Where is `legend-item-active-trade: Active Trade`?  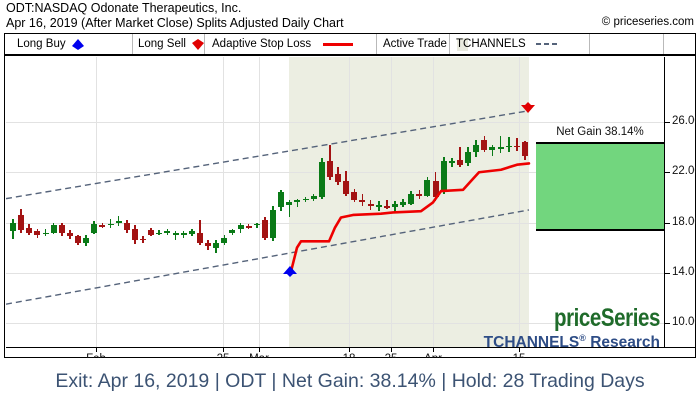 legend-item-active-trade: Active Trade is located at coordinates (425, 44).